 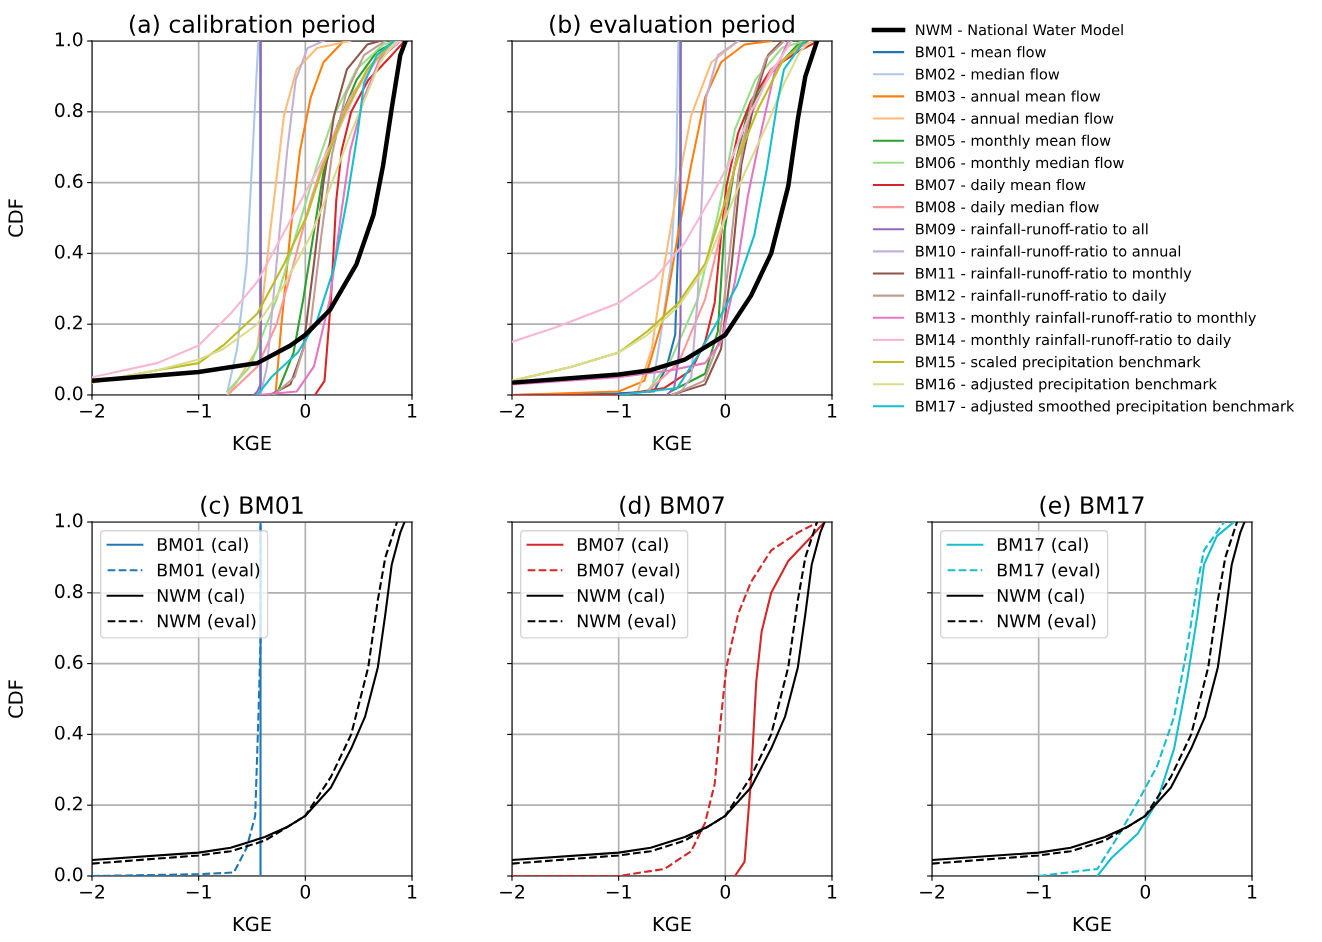 What do you see at coordinates (1015, 118) in the screenshot?
I see `legend-label: BM04 - annual median flow` at bounding box center [1015, 118].